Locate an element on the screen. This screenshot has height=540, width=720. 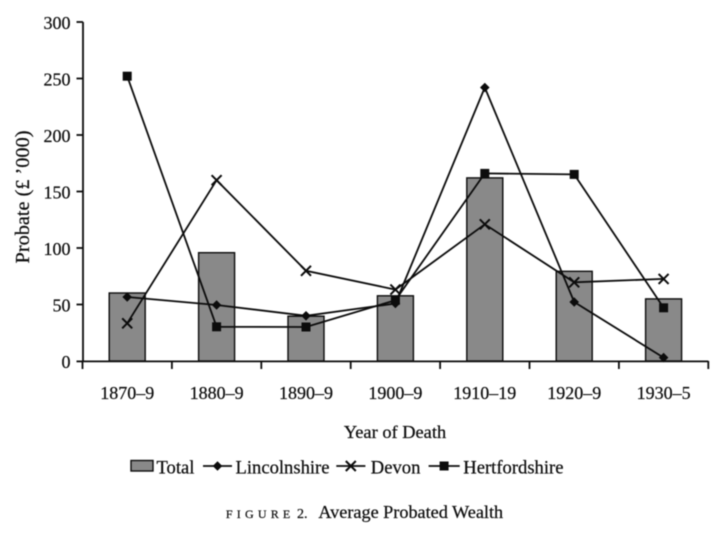
svg-text: Total is located at coordinates (176, 468).